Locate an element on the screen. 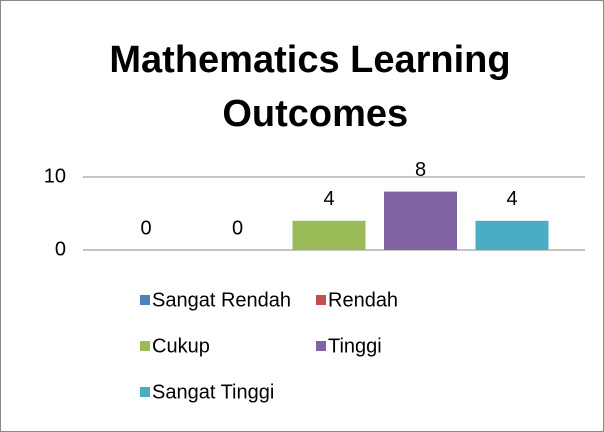 Image resolution: width=604 pixels, height=432 pixels. legend-label: Tinggi is located at coordinates (355, 346).